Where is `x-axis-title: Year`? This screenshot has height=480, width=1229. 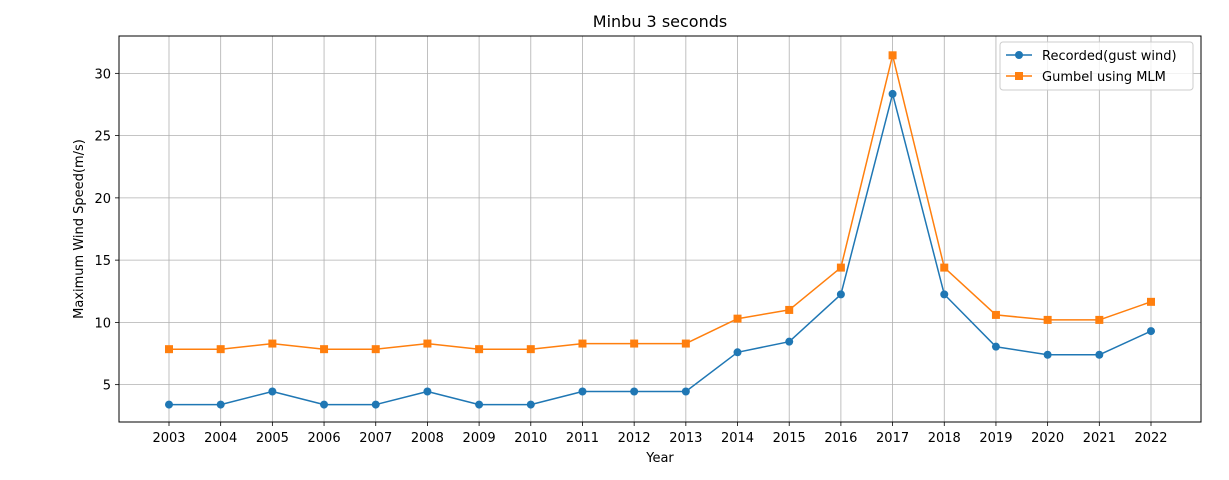
x-axis-title: Year is located at coordinates (659, 458).